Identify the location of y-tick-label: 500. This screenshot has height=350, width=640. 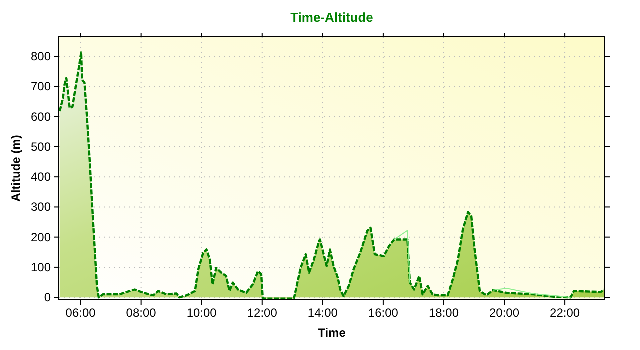
(41, 147).